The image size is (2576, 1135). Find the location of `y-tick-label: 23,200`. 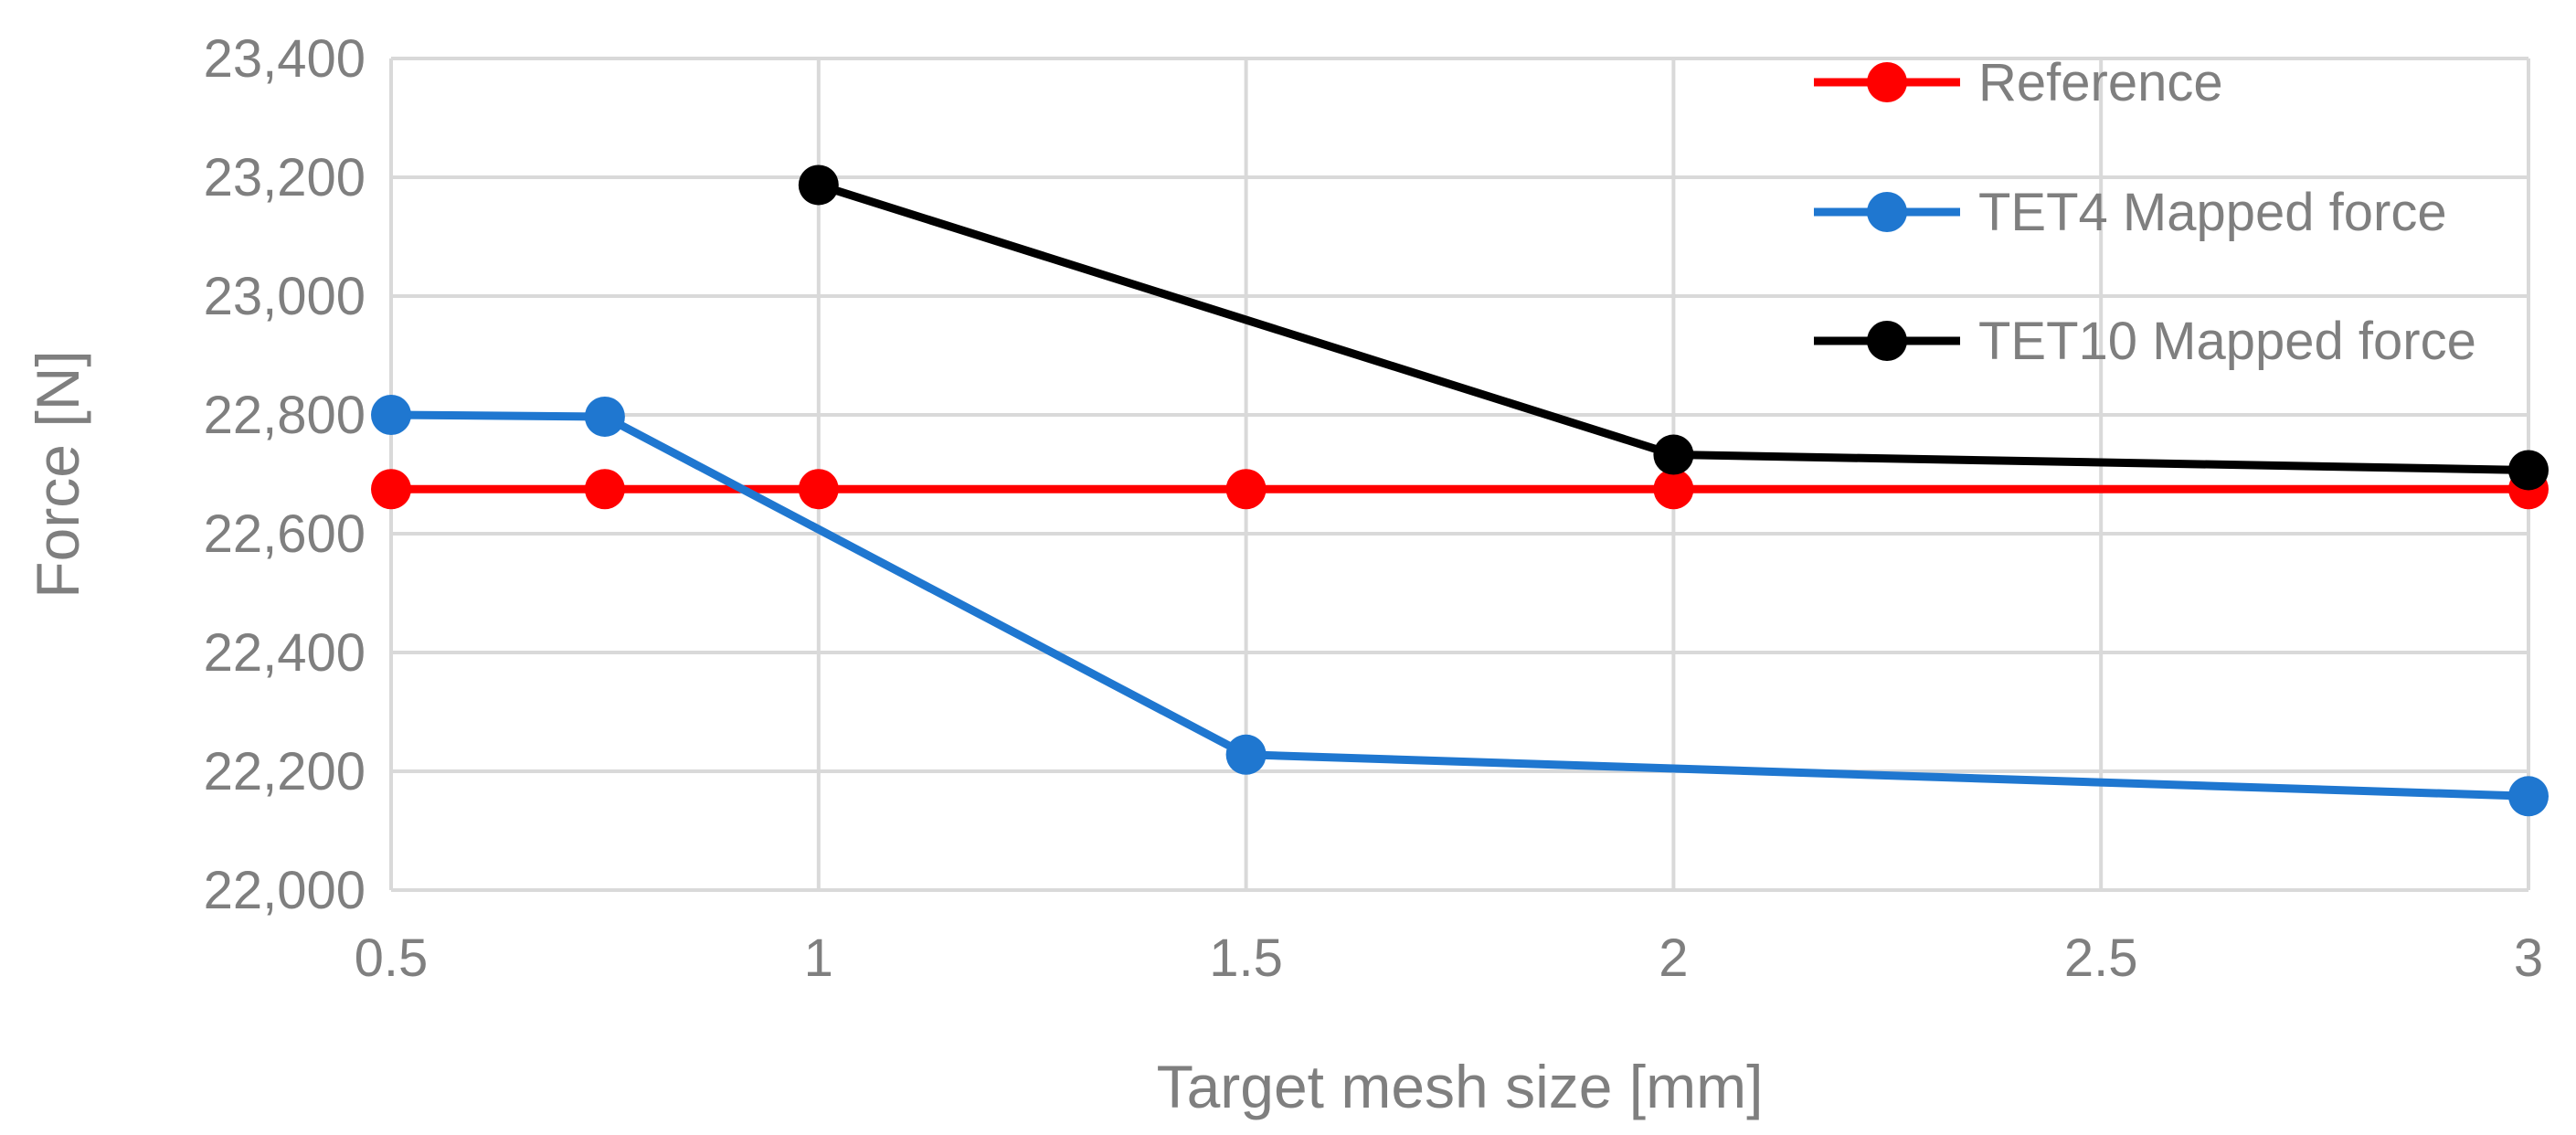

y-tick-label: 23,200 is located at coordinates (285, 177).